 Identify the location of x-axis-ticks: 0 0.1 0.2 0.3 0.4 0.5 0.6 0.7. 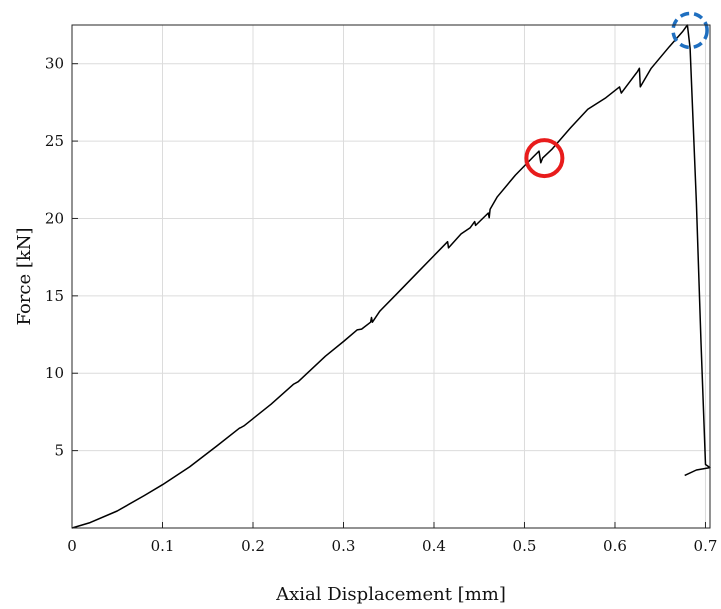
(392, 538).